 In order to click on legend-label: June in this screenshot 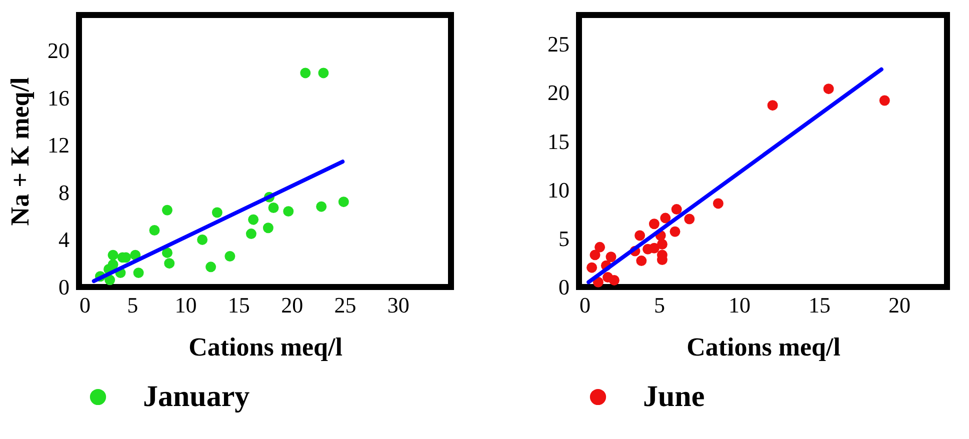, I will do `click(674, 396)`.